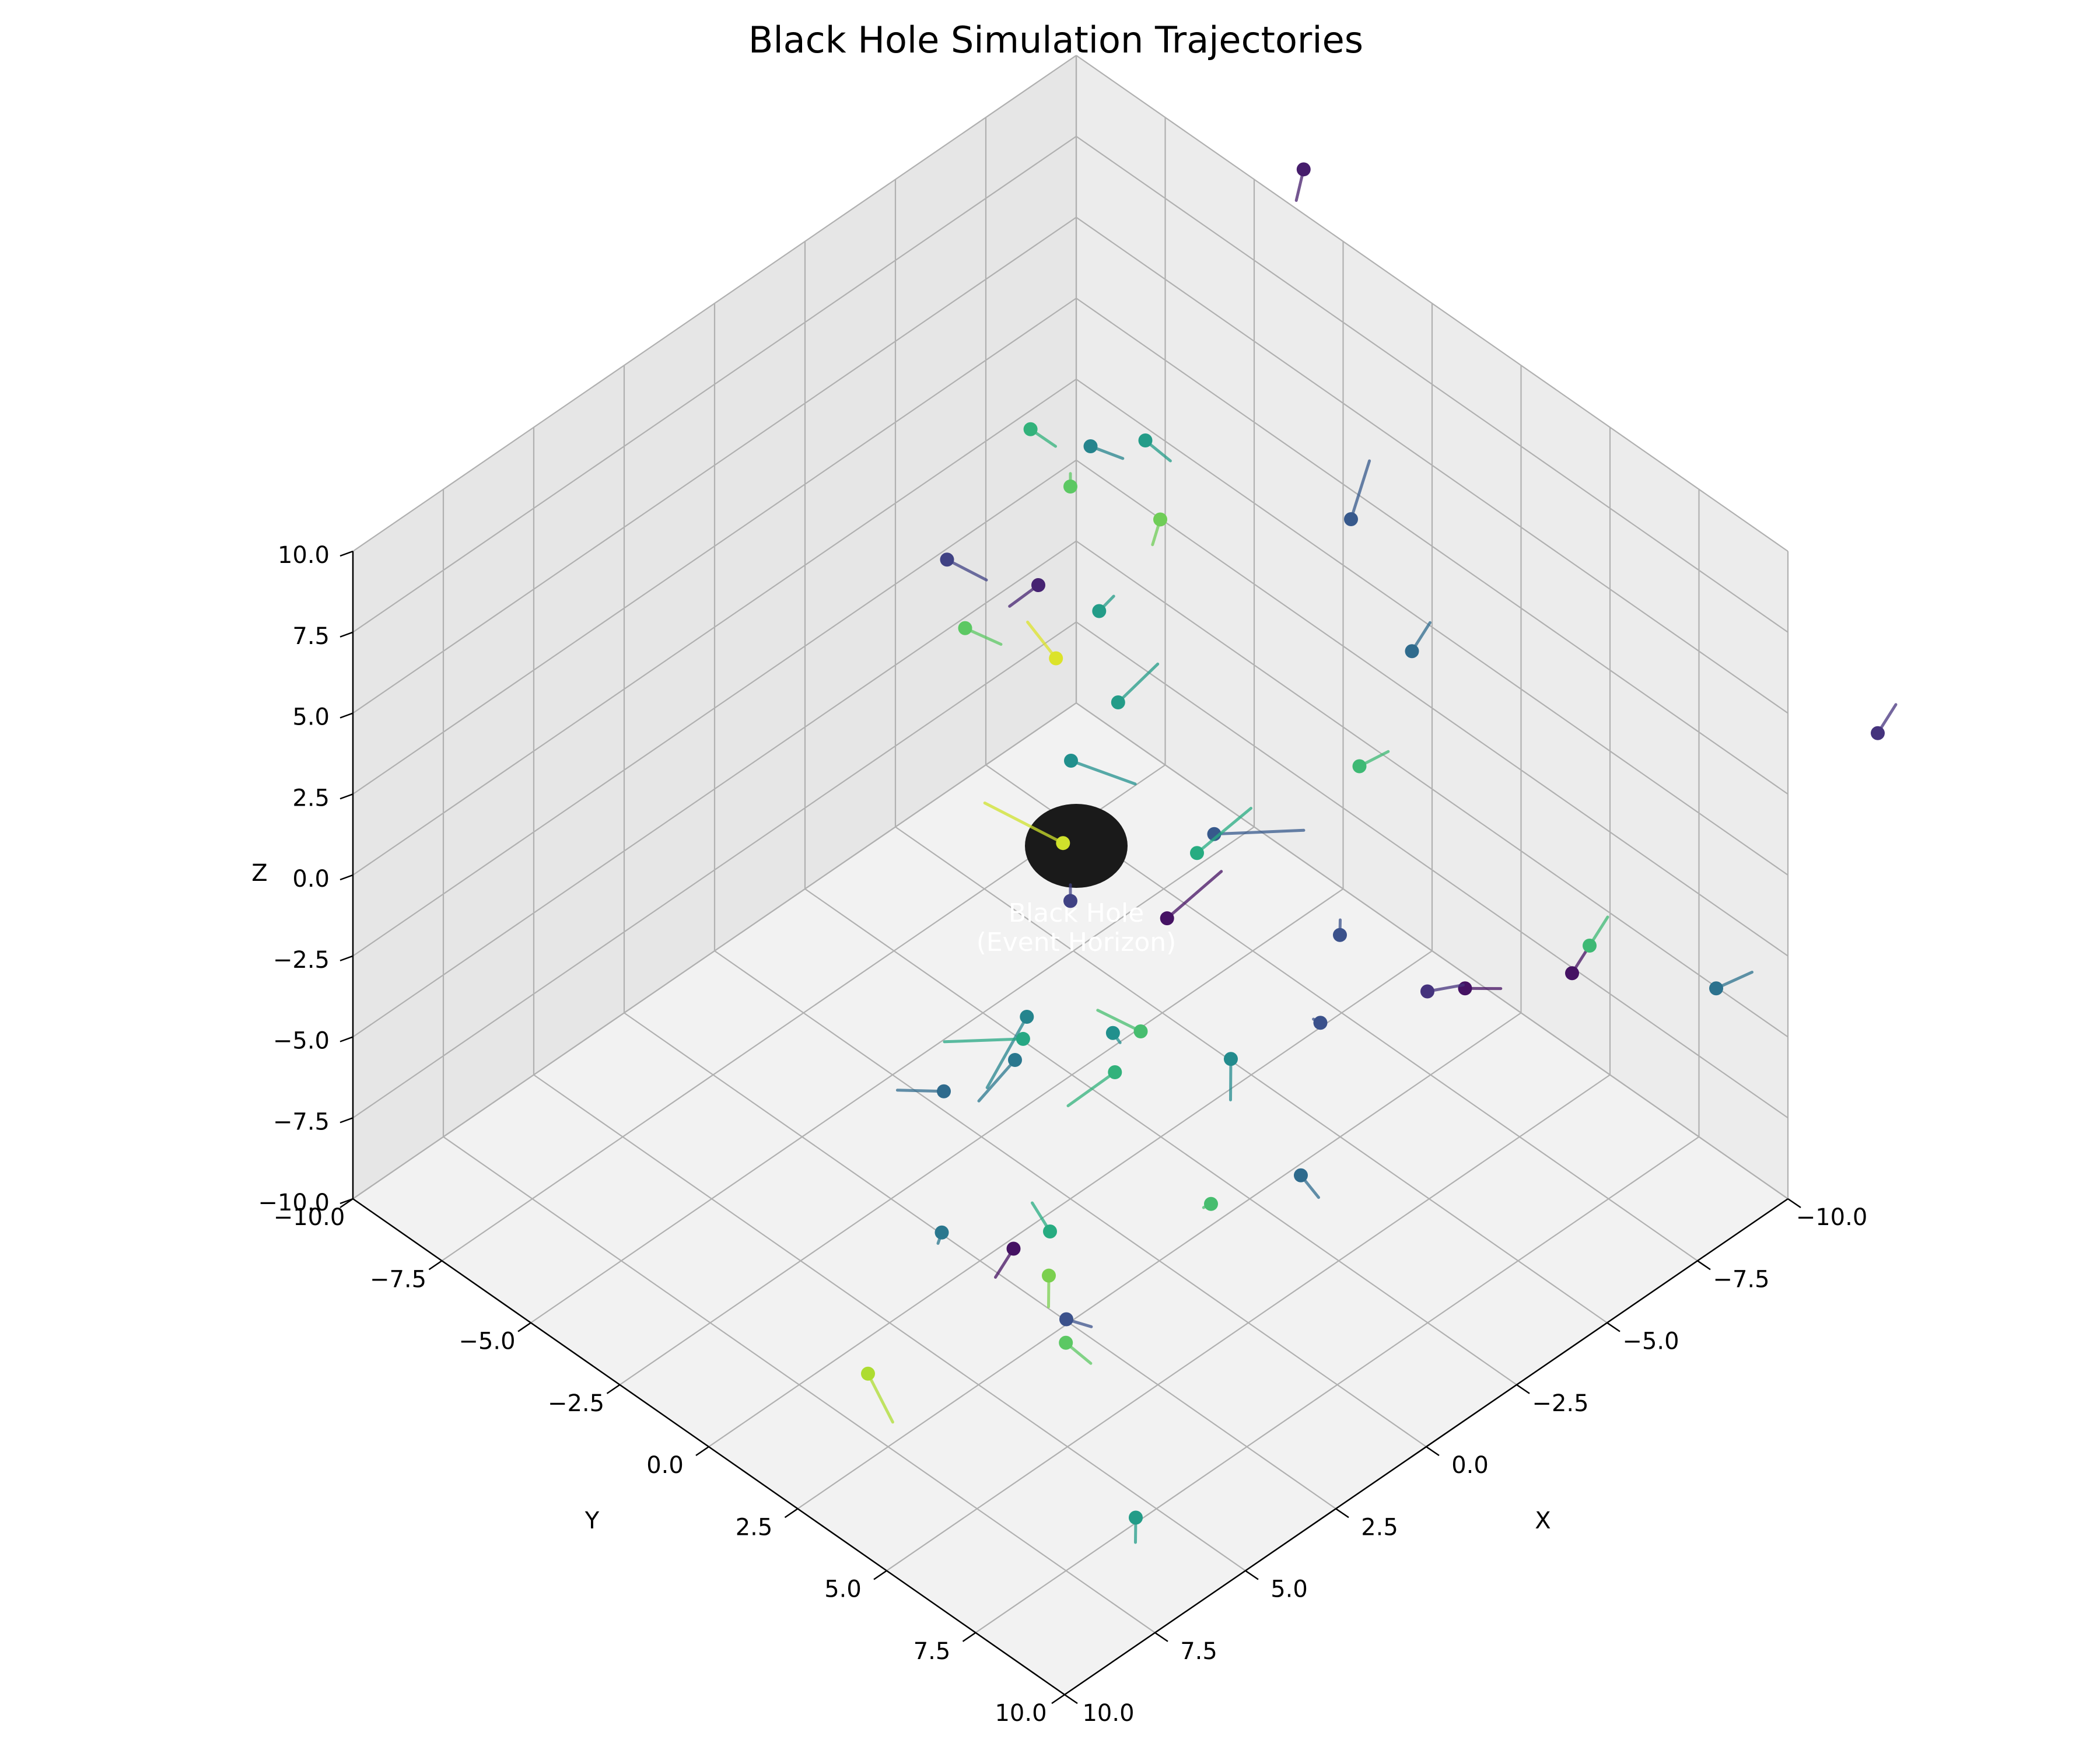 The image size is (2100, 1753). I want to click on x-tick-label: 10.0, so click(1108, 1713).